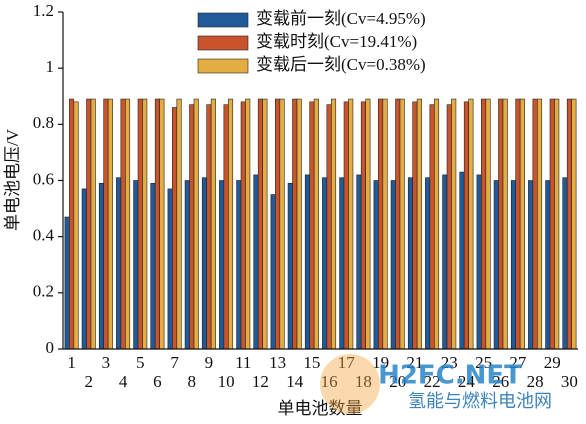 The image size is (586, 424). What do you see at coordinates (226, 381) in the screenshot?
I see `x-tick-label: 10` at bounding box center [226, 381].